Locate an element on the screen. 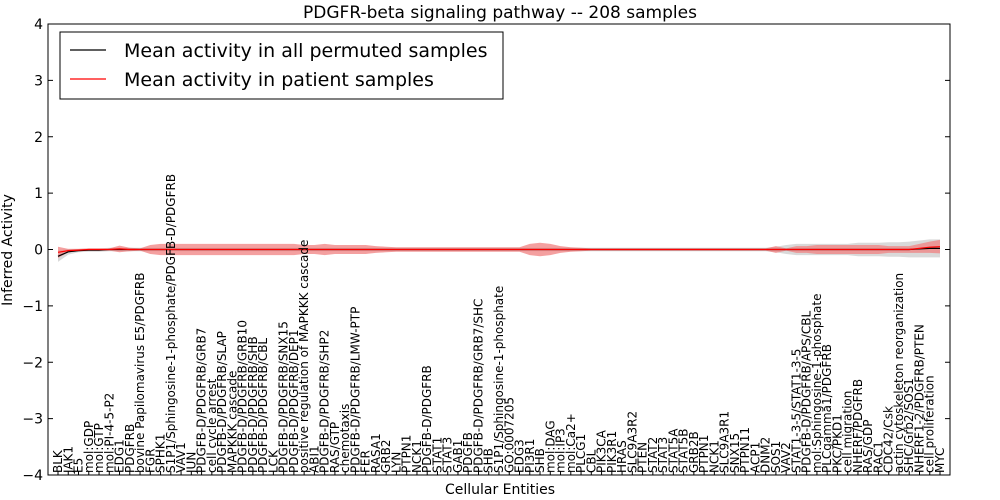 The width and height of the screenshot is (1000, 500). x-category-label: PLCG1 is located at coordinates (581, 453).